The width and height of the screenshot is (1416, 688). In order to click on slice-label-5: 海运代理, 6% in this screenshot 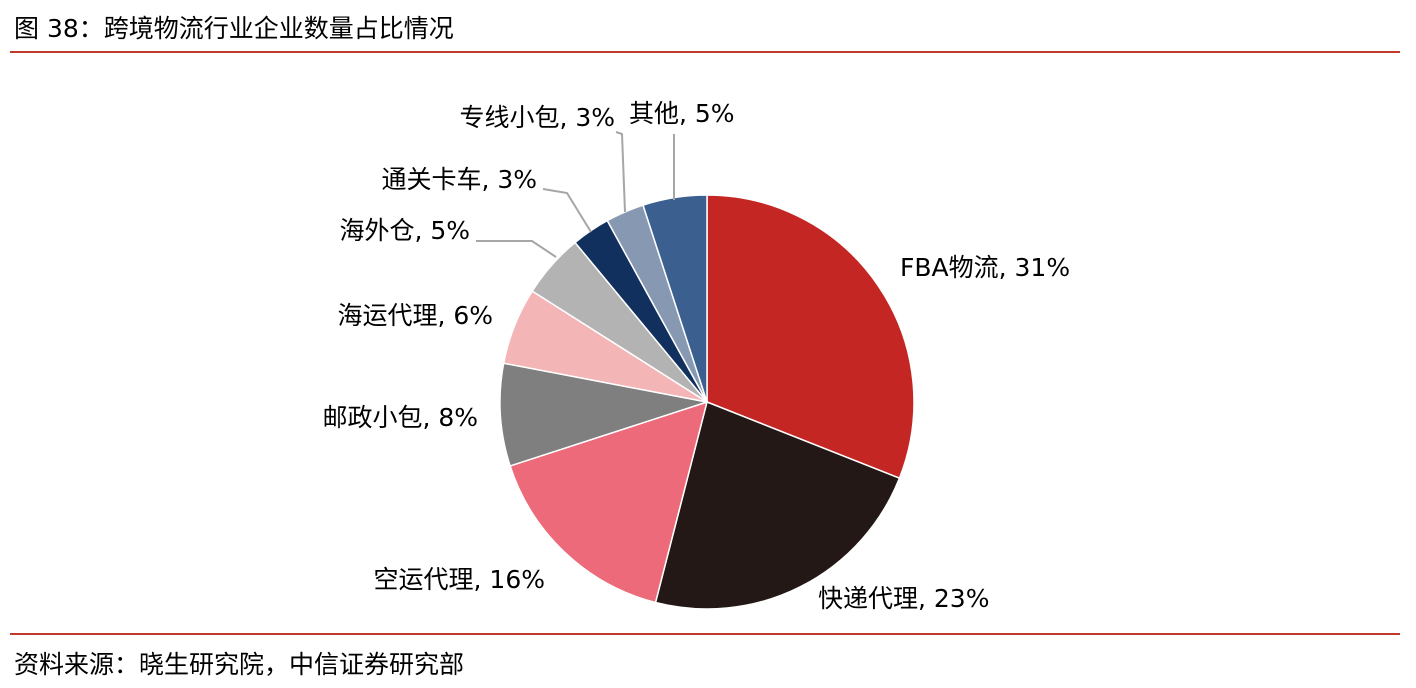, I will do `click(415, 315)`.